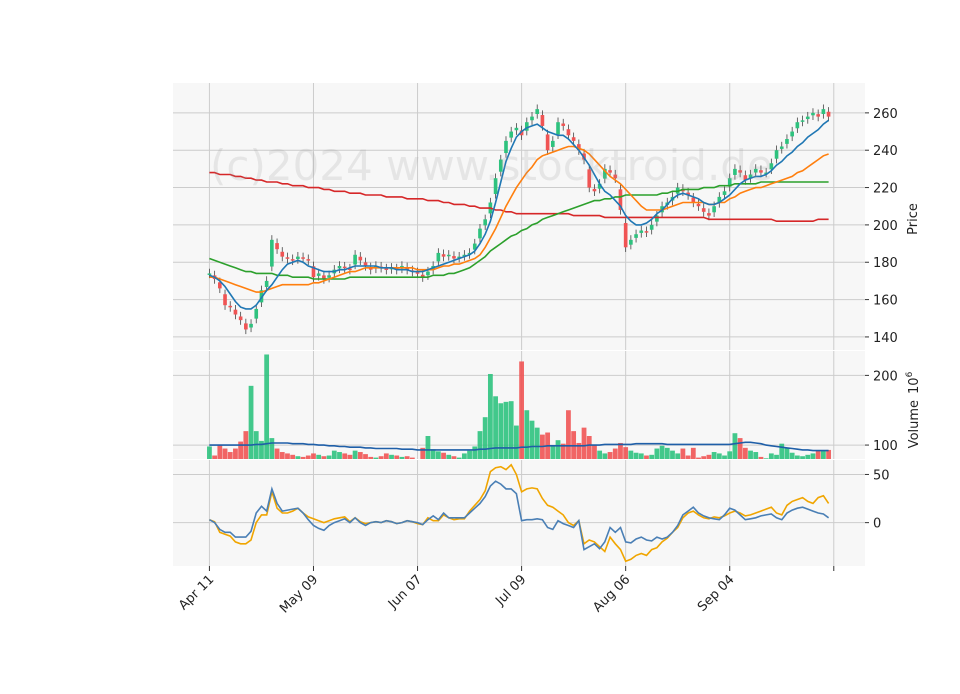 The height and width of the screenshot is (694, 960). I want to click on x-axis: Apr 11 May 09 Jun 07 Jul 09 Aug 06 Sep 04, so click(505, 591).